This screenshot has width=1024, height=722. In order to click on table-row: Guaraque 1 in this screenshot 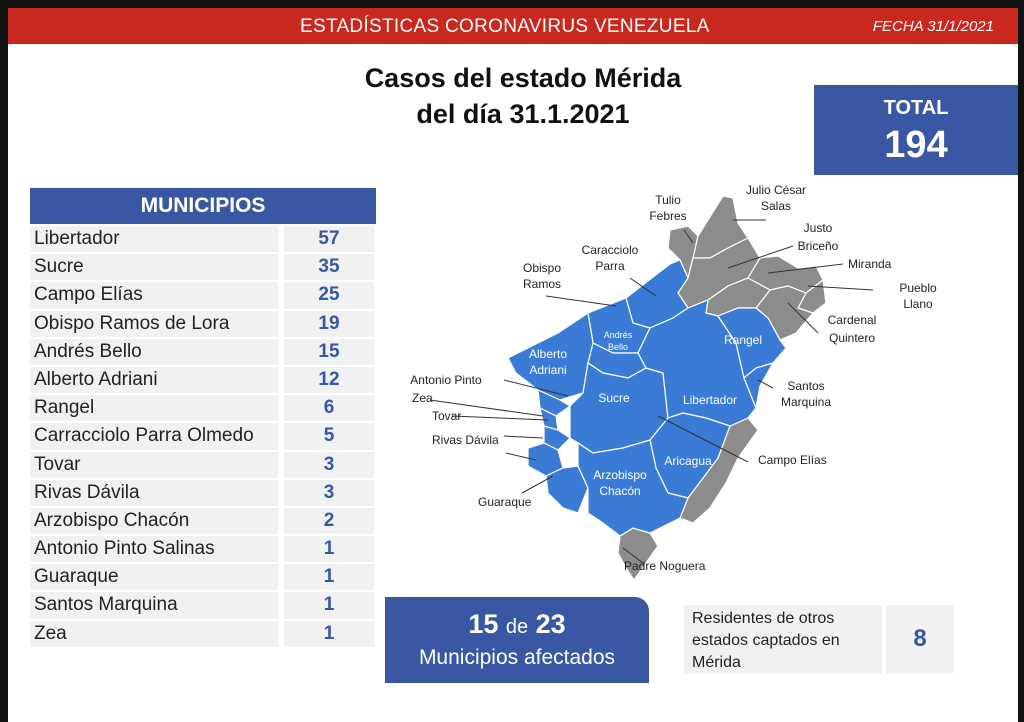, I will do `click(203, 578)`.